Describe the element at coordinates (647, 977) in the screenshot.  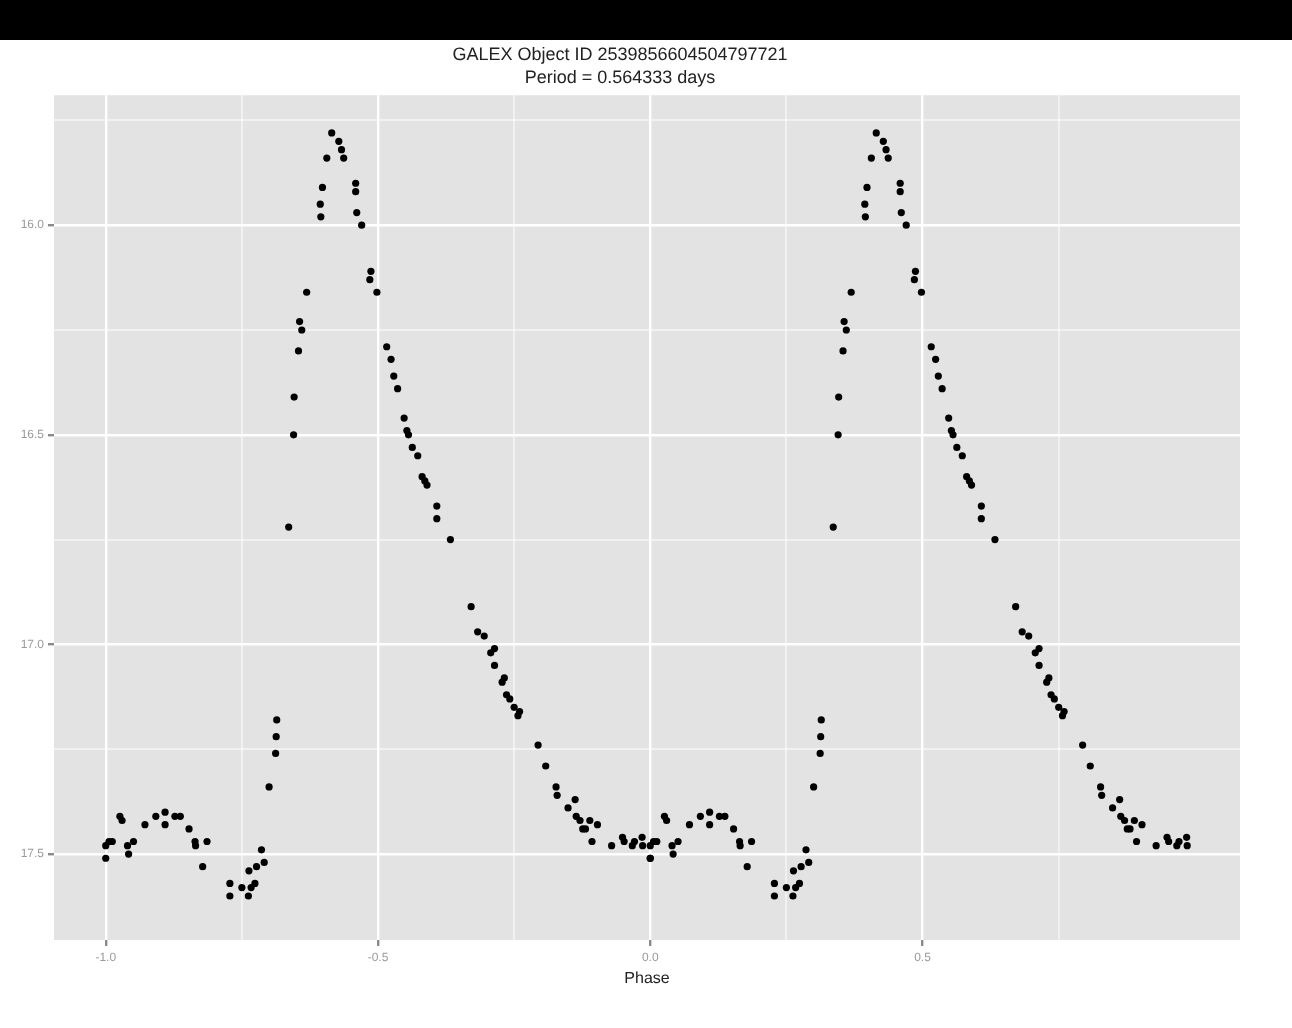
I see `x-axis-title: Phase` at that location.